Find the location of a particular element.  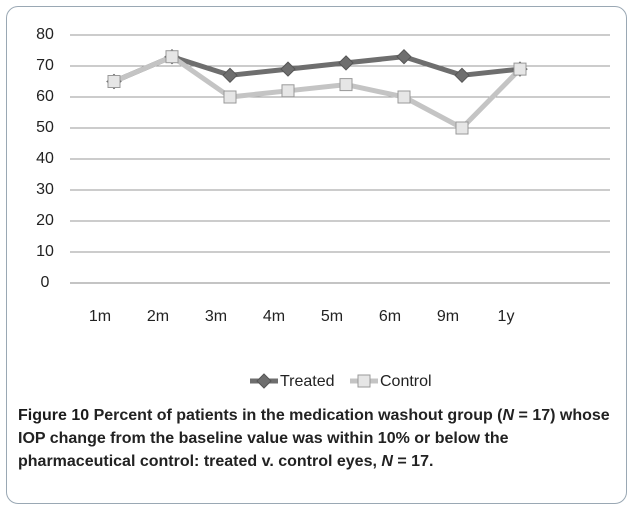

y-tick-label: 40 is located at coordinates (45, 158).